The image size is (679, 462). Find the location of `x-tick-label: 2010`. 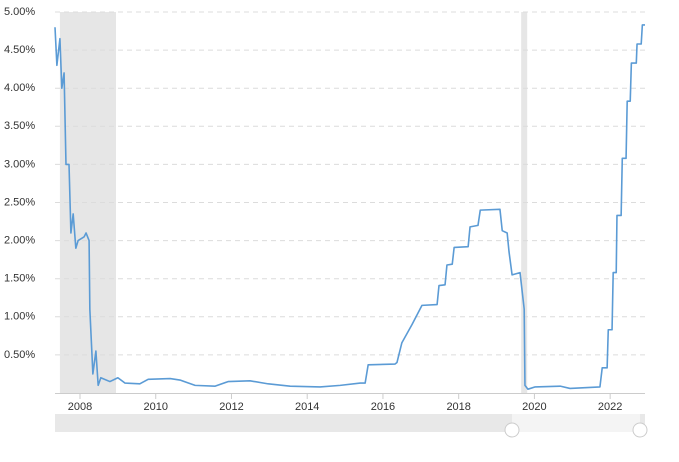

x-tick-label: 2010 is located at coordinates (155, 407).